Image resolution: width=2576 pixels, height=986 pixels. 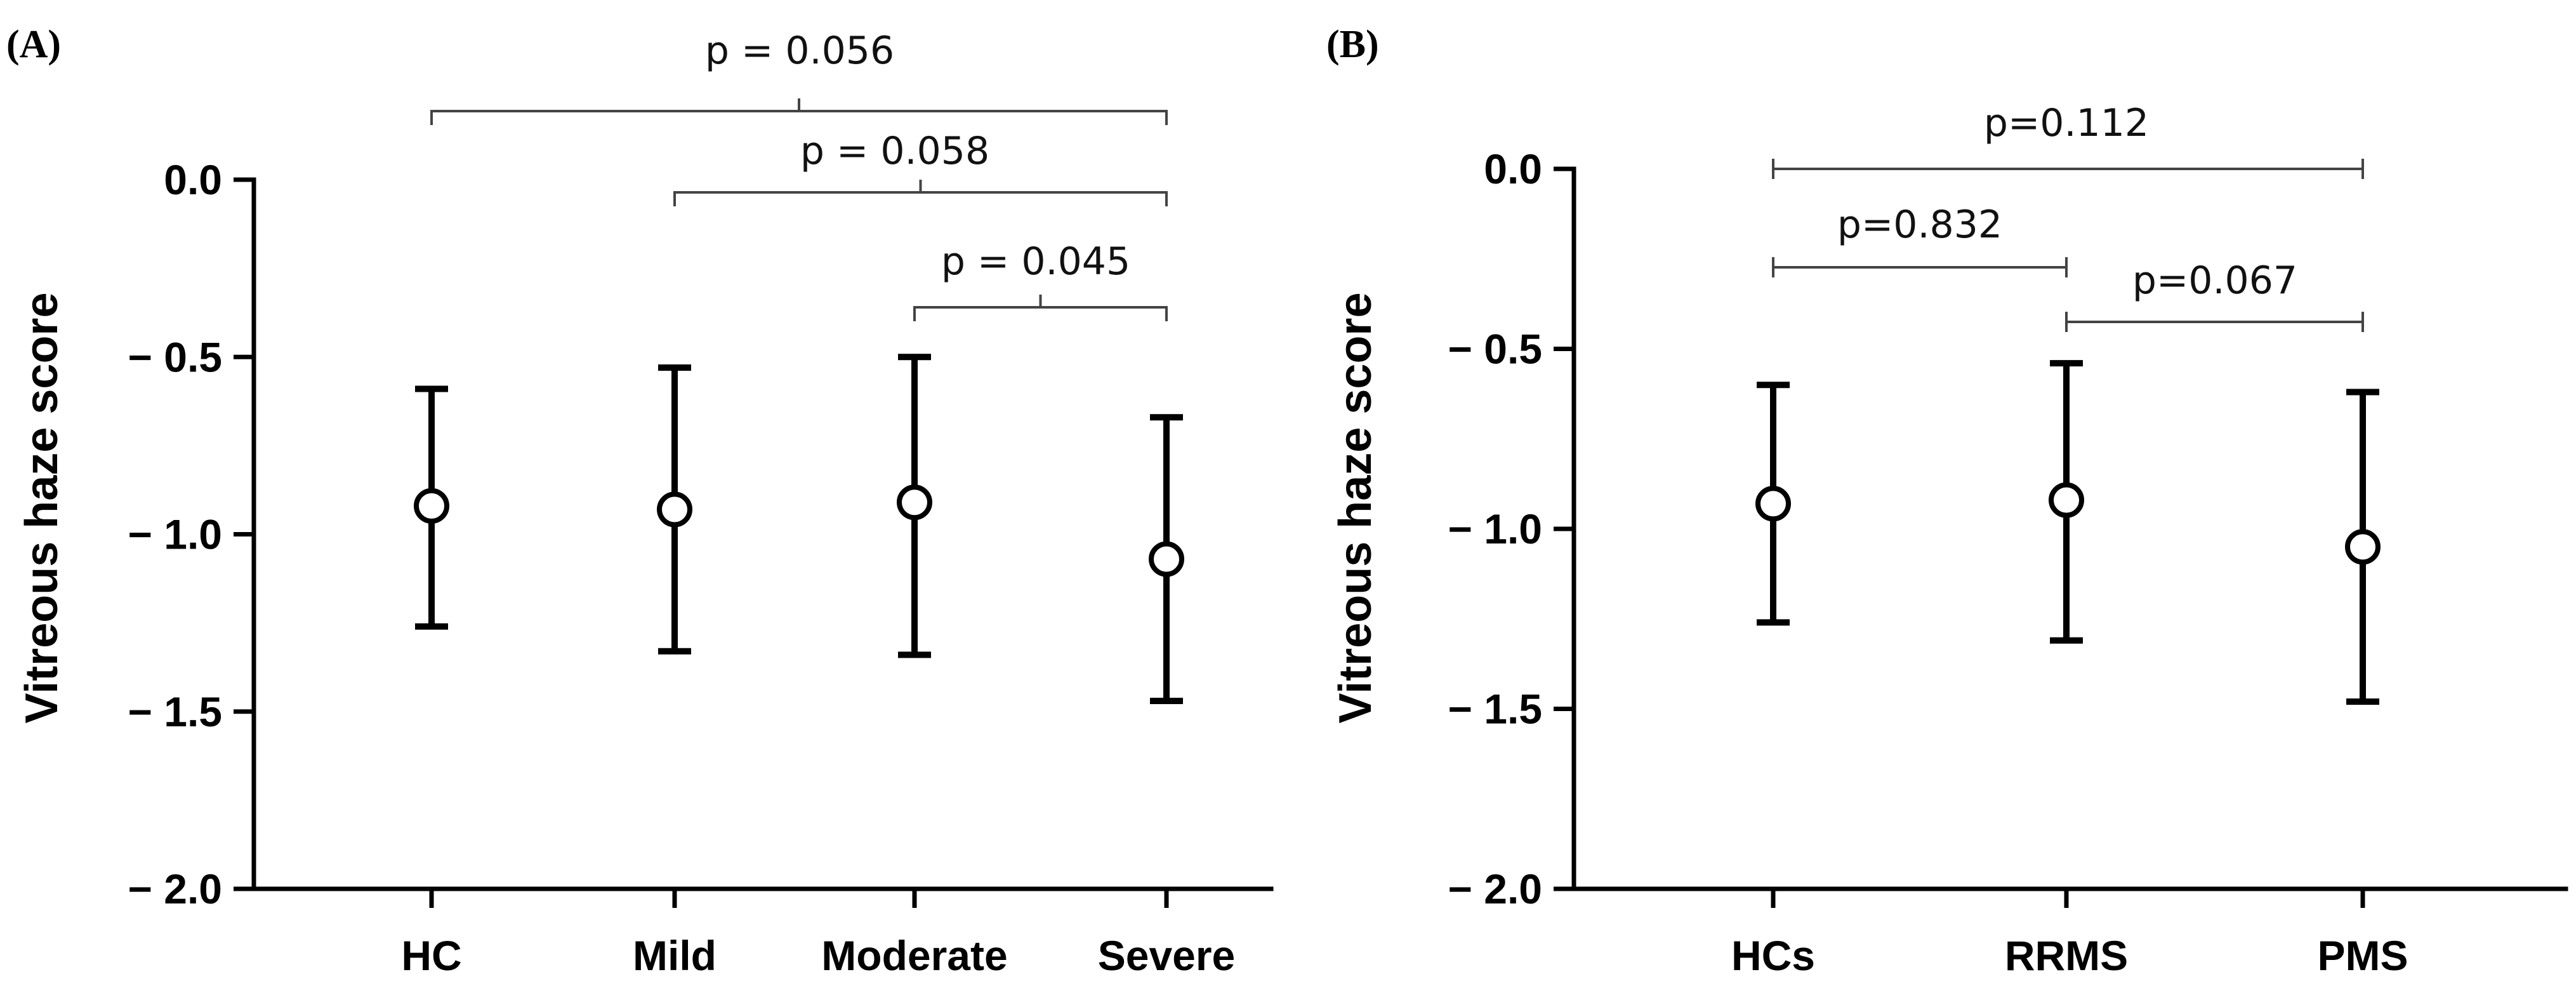 What do you see at coordinates (1920, 225) in the screenshot?
I see `p-value-label: p=0.832` at bounding box center [1920, 225].